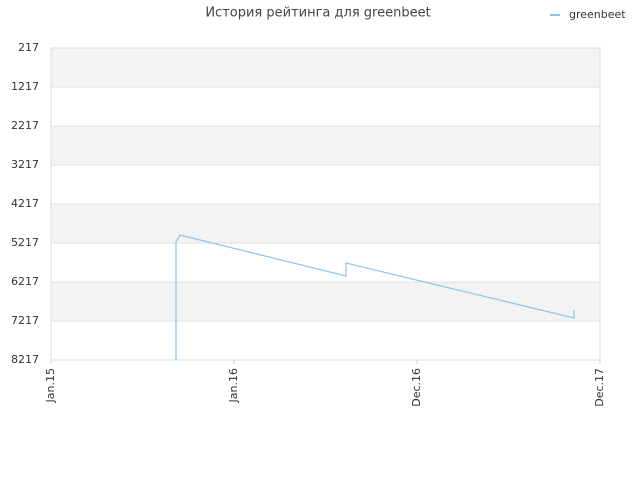 The width and height of the screenshot is (640, 480). Describe the element at coordinates (25, 281) in the screenshot. I see `y-tick-label: 6217` at that location.